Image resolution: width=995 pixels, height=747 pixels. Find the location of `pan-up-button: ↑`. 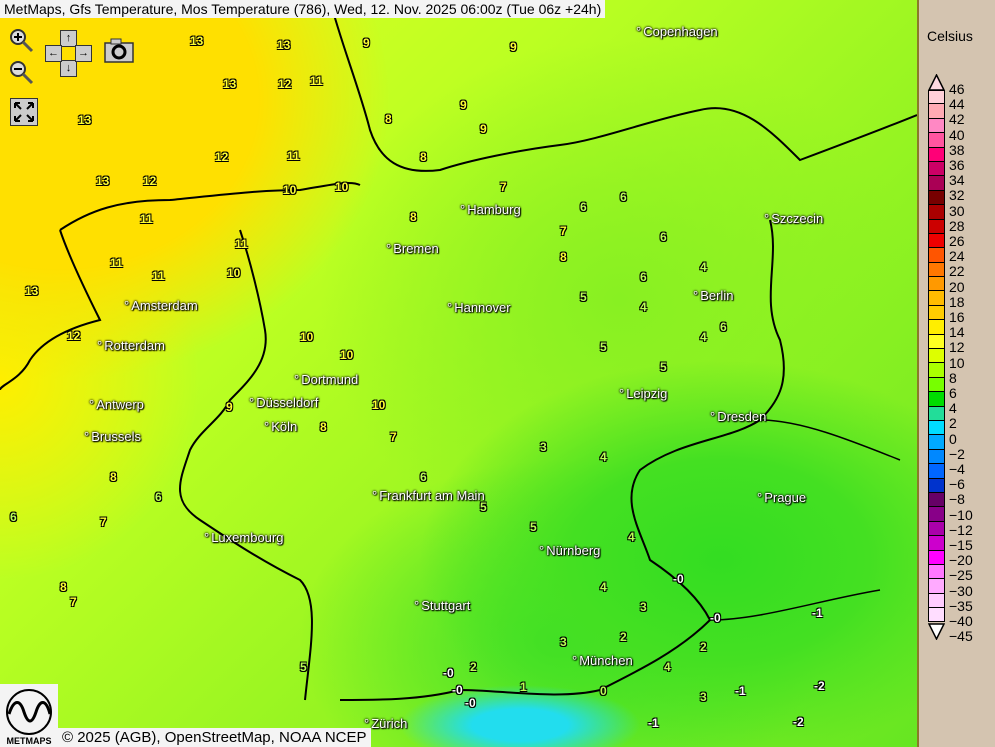

pan-up-button: ↑ is located at coordinates (68, 38).